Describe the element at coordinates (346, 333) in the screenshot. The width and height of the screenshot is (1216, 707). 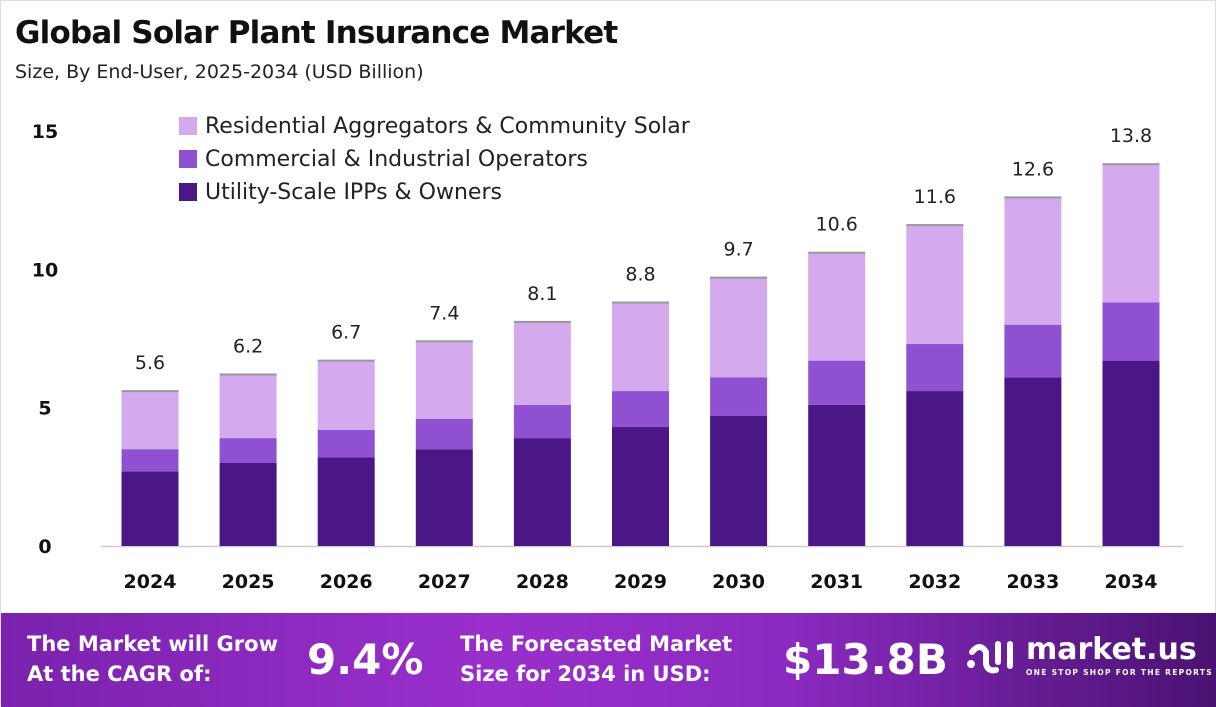
I see `total-label: 6.7` at that location.